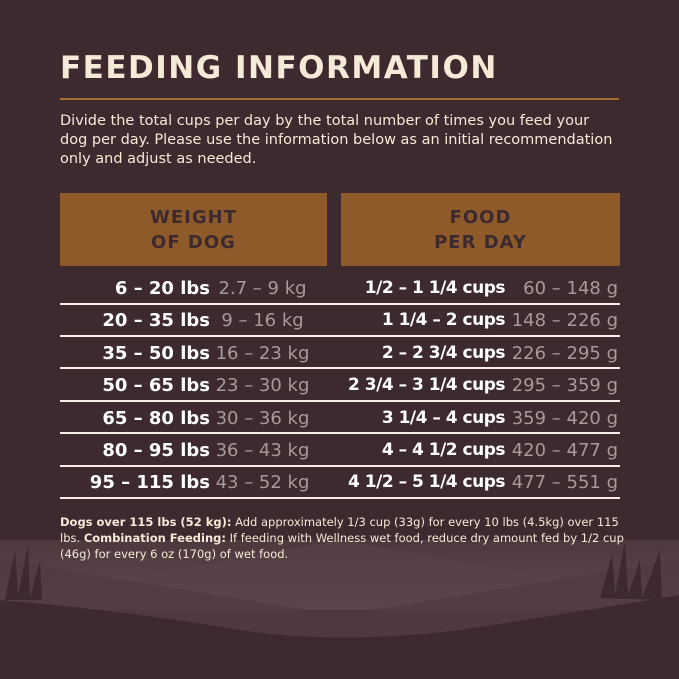 The height and width of the screenshot is (679, 679). What do you see at coordinates (564, 386) in the screenshot?
I see `cell-g: 295 – 359 g` at bounding box center [564, 386].